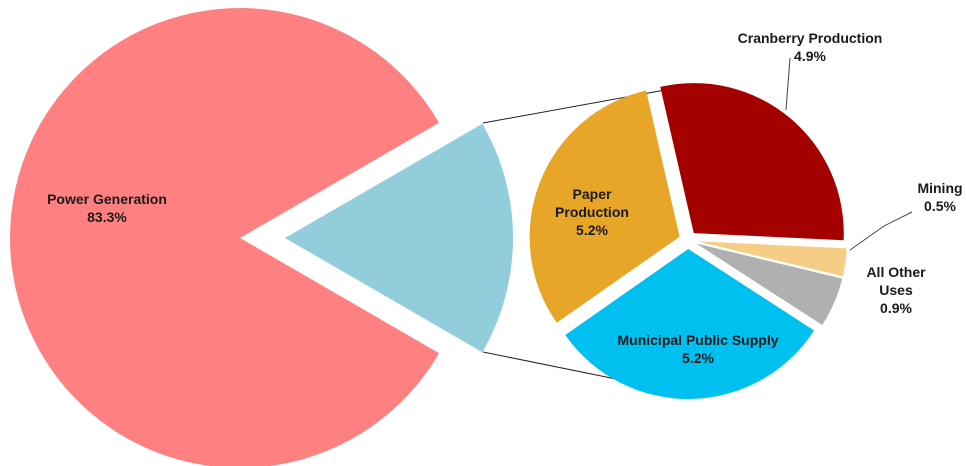 The width and height of the screenshot is (966, 466). Describe the element at coordinates (896, 308) in the screenshot. I see `label-text: 0.9%` at that location.